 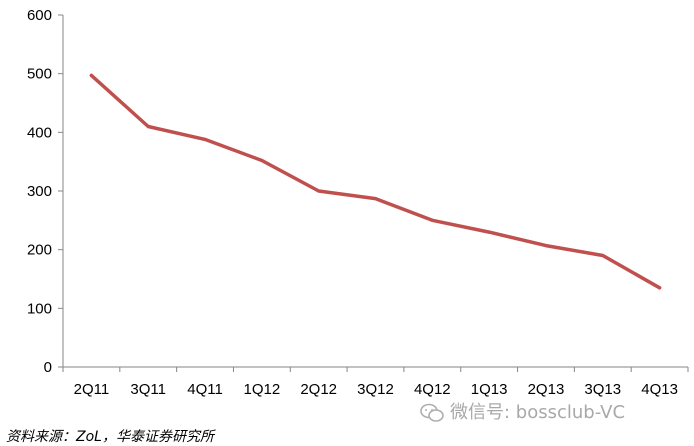 What do you see at coordinates (39, 74) in the screenshot?
I see `y-tick-label: 500` at bounding box center [39, 74].